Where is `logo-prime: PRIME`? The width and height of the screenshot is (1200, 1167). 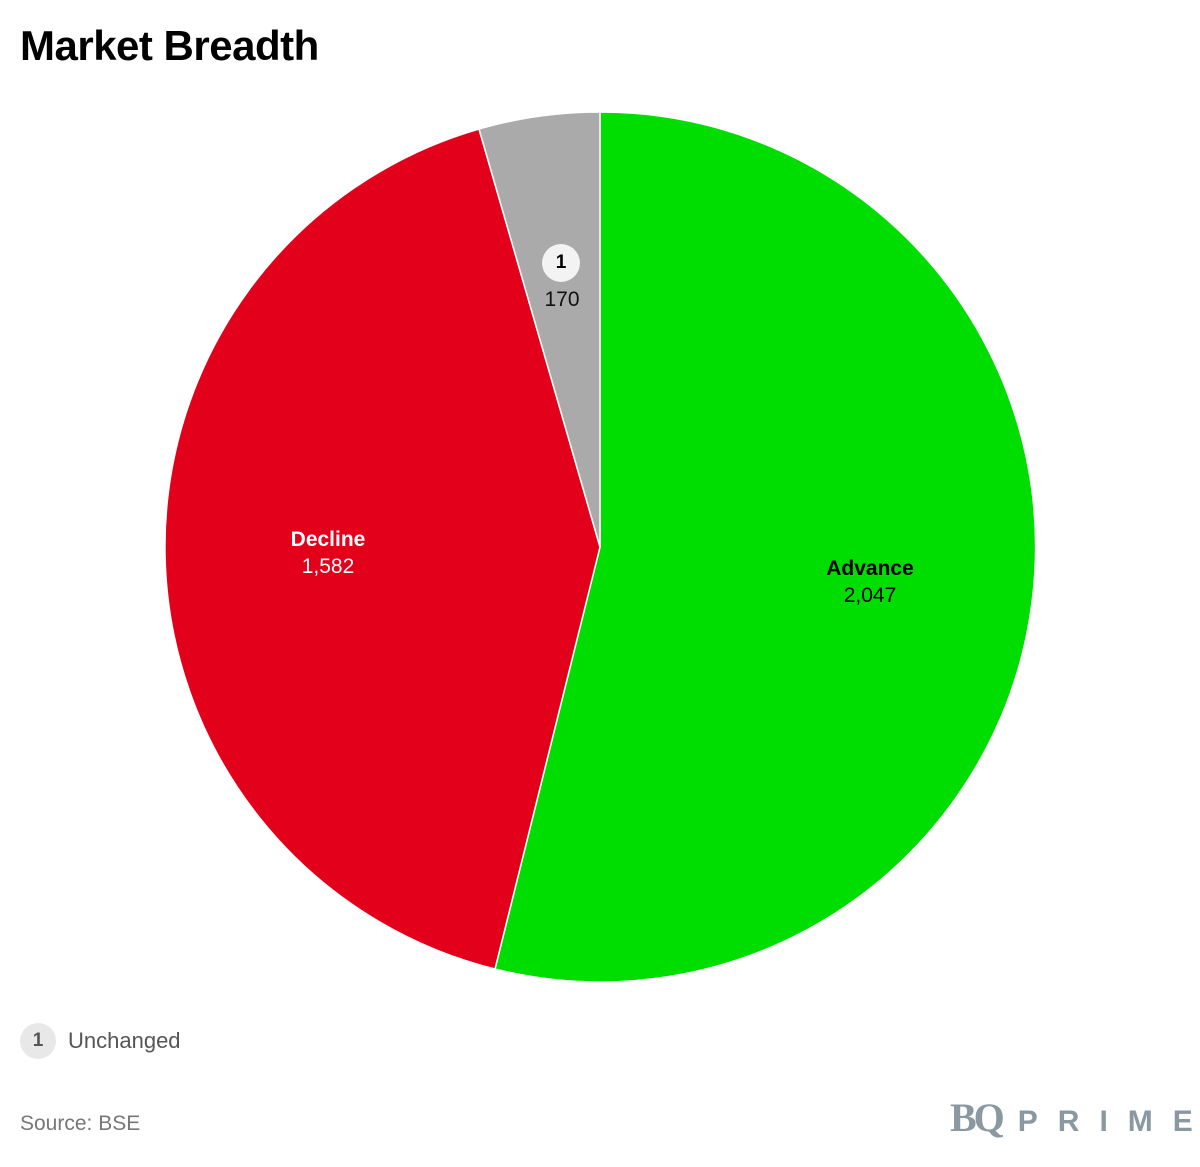
logo-prime: PRIME is located at coordinates (1108, 1121).